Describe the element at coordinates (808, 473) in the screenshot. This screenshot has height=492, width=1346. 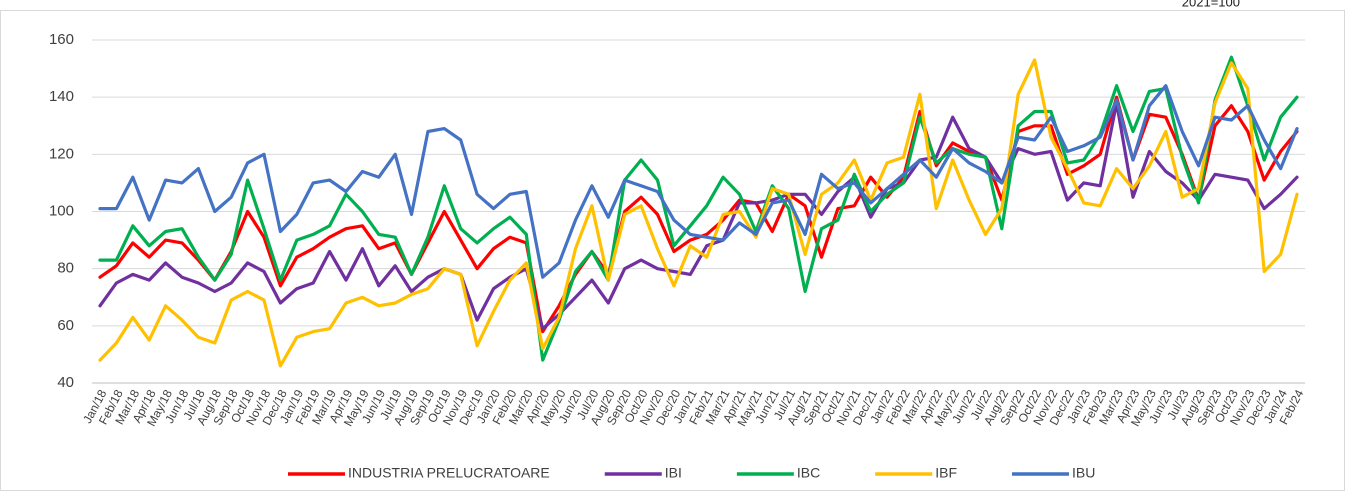
I see `legend-label: IBC` at that location.